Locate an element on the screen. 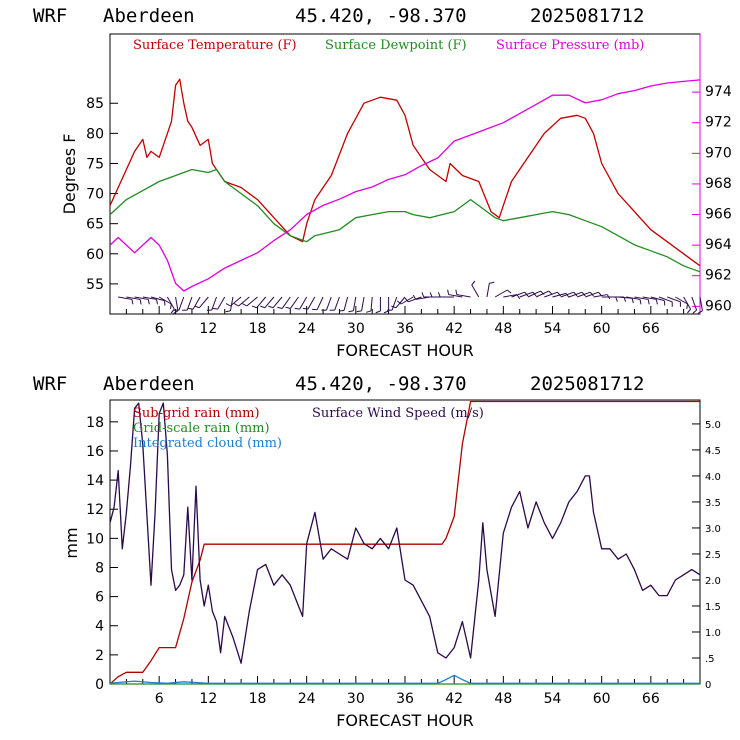  legend-temperature: Surface Temperature (F) is located at coordinates (215, 45).